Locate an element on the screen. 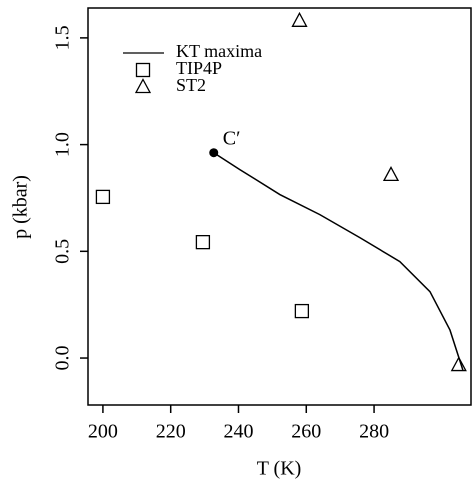  legend-label: TIP4P is located at coordinates (199, 68).